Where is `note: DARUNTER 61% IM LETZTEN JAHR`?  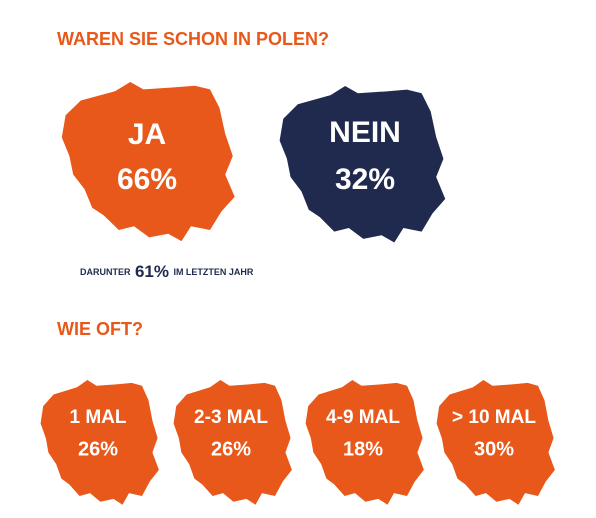 note: DARUNTER 61% IM LETZTEN JAHR is located at coordinates (167, 271).